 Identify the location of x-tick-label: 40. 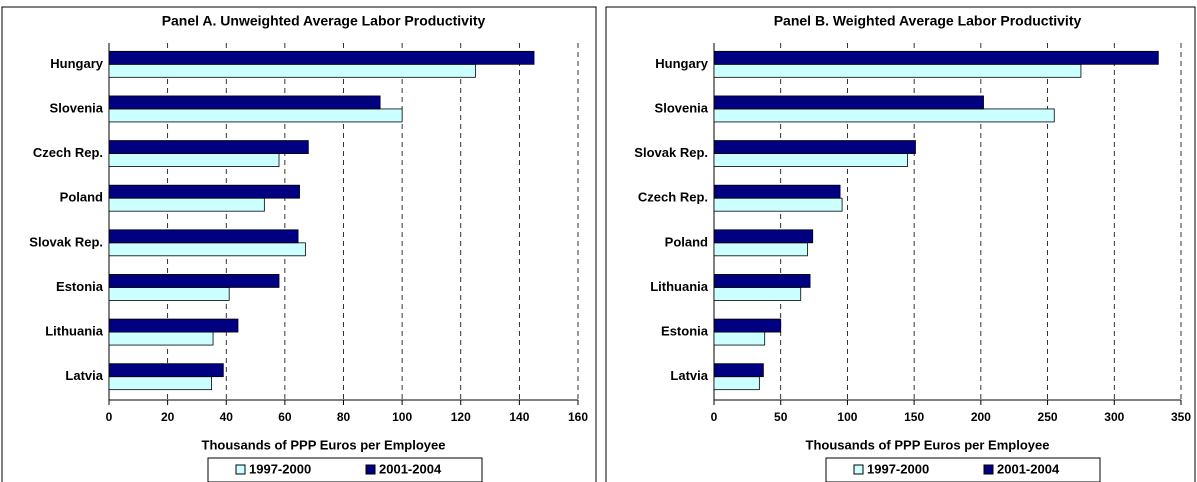
(227, 417).